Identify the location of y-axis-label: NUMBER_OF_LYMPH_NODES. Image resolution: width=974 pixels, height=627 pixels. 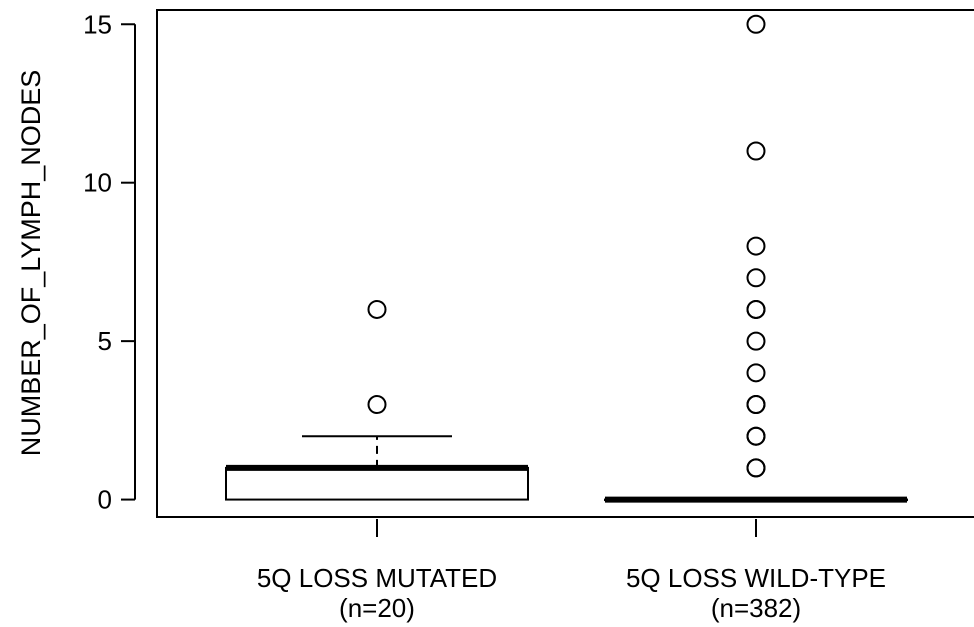
(31, 263).